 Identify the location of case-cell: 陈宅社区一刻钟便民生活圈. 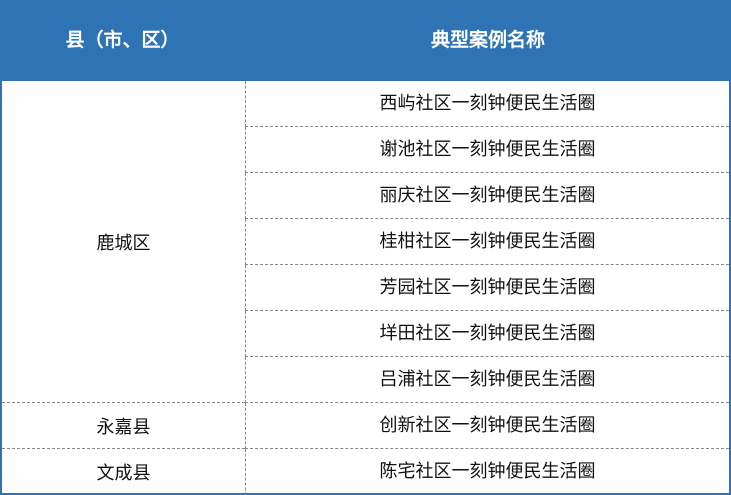
(487, 472).